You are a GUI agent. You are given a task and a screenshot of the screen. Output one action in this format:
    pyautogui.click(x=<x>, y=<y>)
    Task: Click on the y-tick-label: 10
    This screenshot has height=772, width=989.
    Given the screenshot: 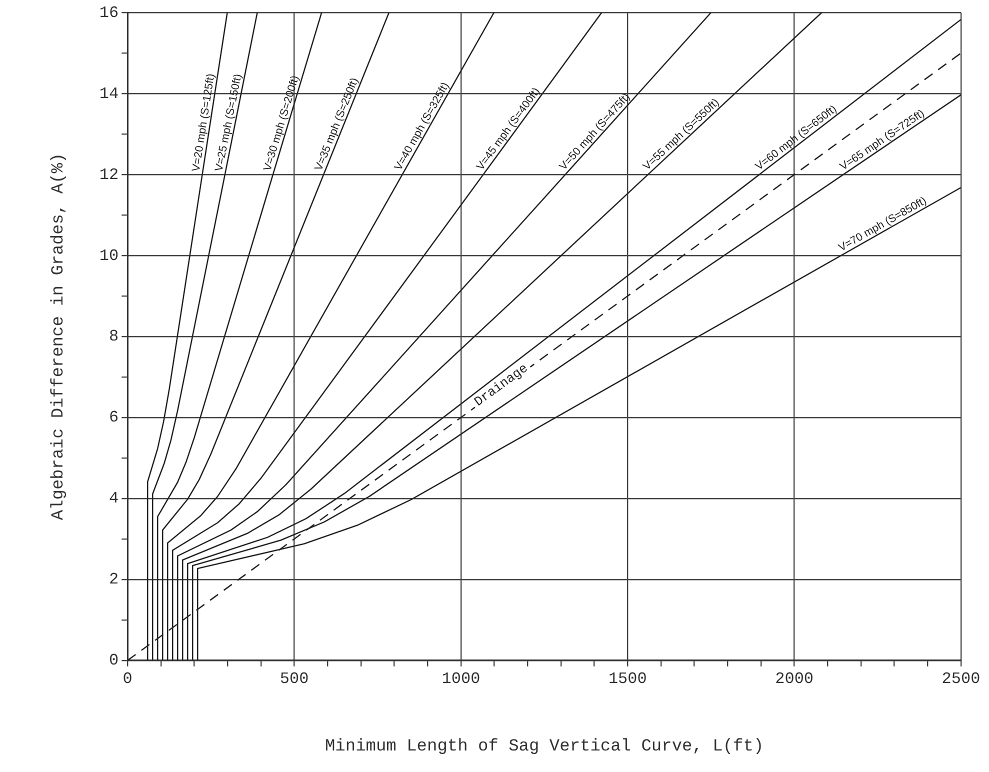 What is the action you would take?
    pyautogui.click(x=109, y=255)
    